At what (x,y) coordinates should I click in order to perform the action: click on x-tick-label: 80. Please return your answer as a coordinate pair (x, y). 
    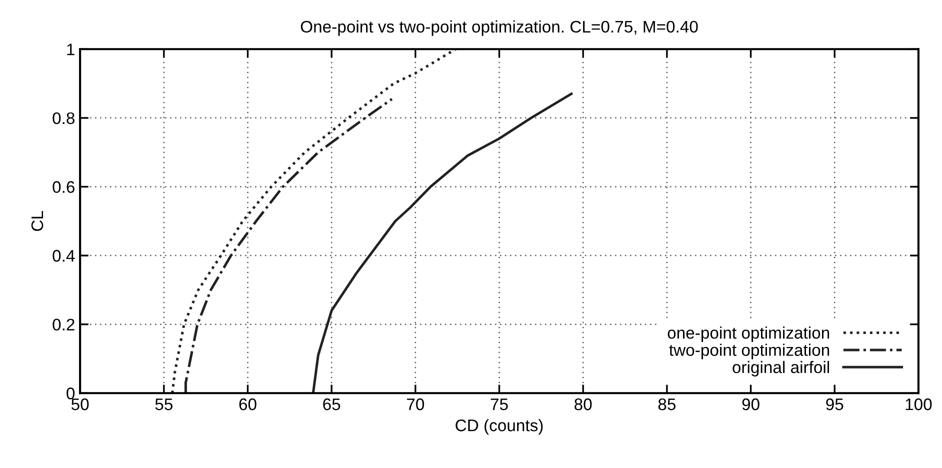
    Looking at the image, I should click on (583, 404).